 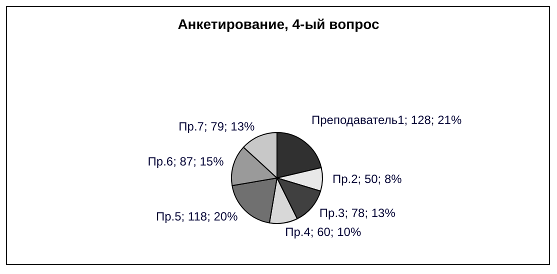 I want to click on chart-title: Анкетирование, 4-ый вопрос, so click(x=278, y=24).